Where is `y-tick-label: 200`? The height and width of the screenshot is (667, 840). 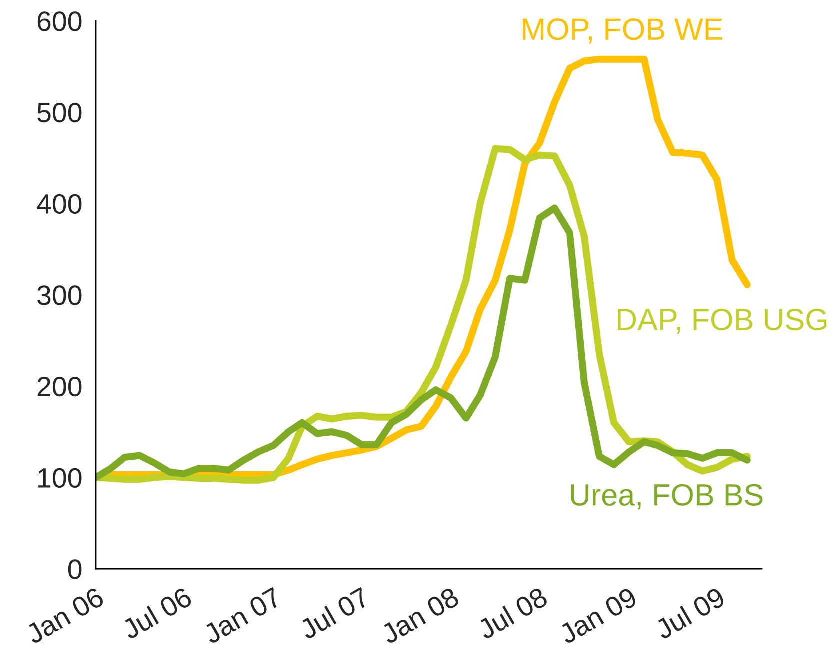
y-tick-label: 200 is located at coordinates (60, 387).